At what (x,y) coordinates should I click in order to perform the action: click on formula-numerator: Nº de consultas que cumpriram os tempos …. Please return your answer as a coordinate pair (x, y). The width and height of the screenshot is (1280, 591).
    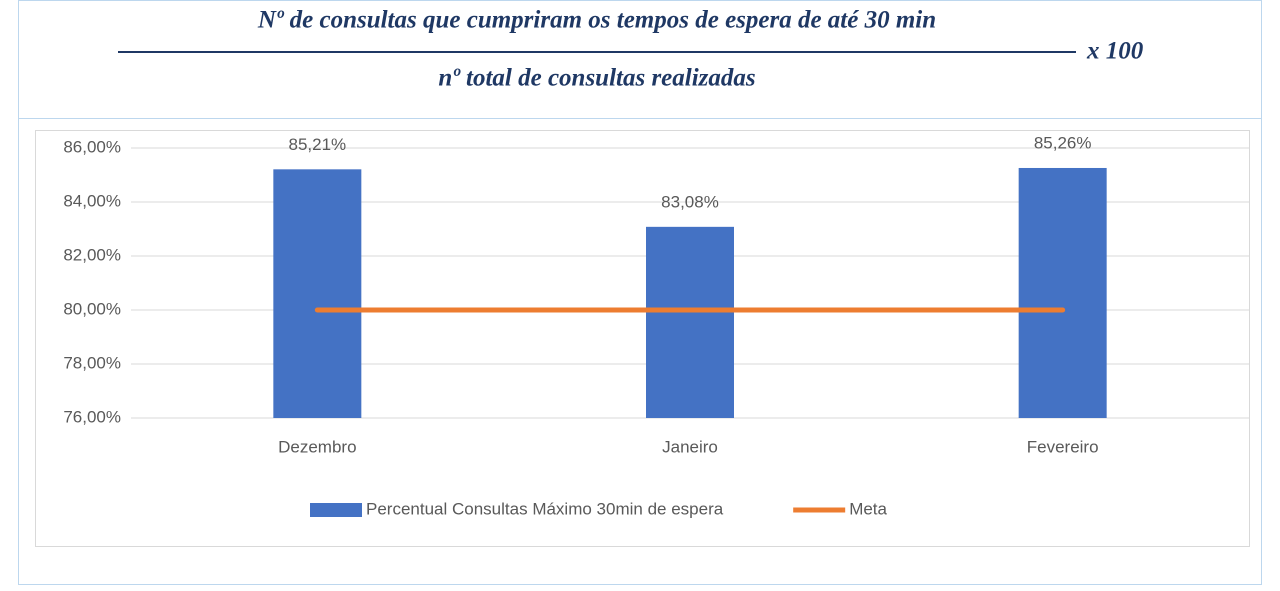
    Looking at the image, I should click on (596, 20).